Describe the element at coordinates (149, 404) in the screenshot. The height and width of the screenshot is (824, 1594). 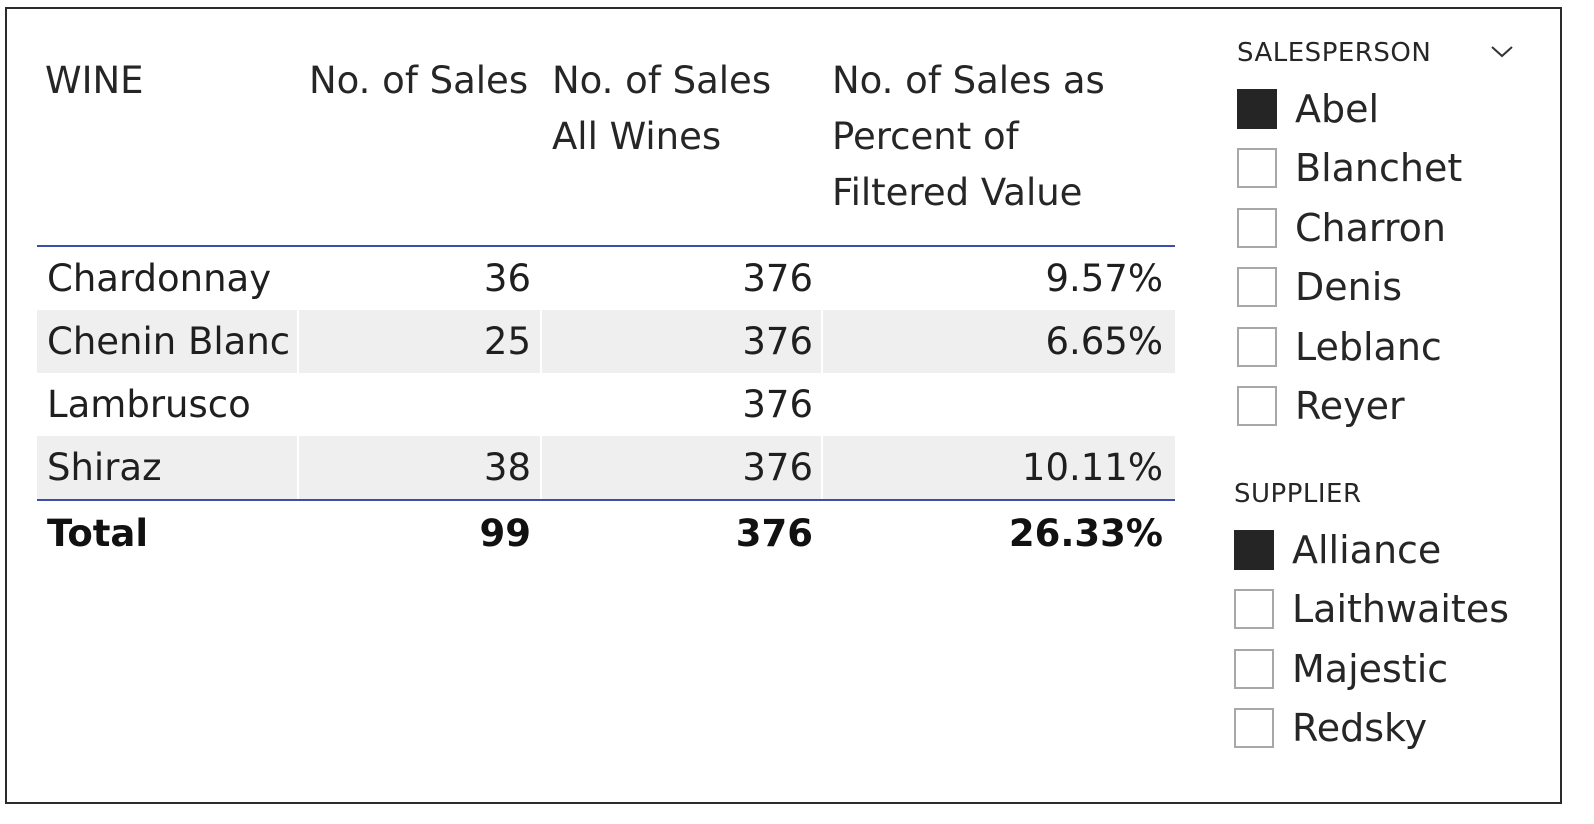
I see `wine-cell: Lambrusco` at that location.